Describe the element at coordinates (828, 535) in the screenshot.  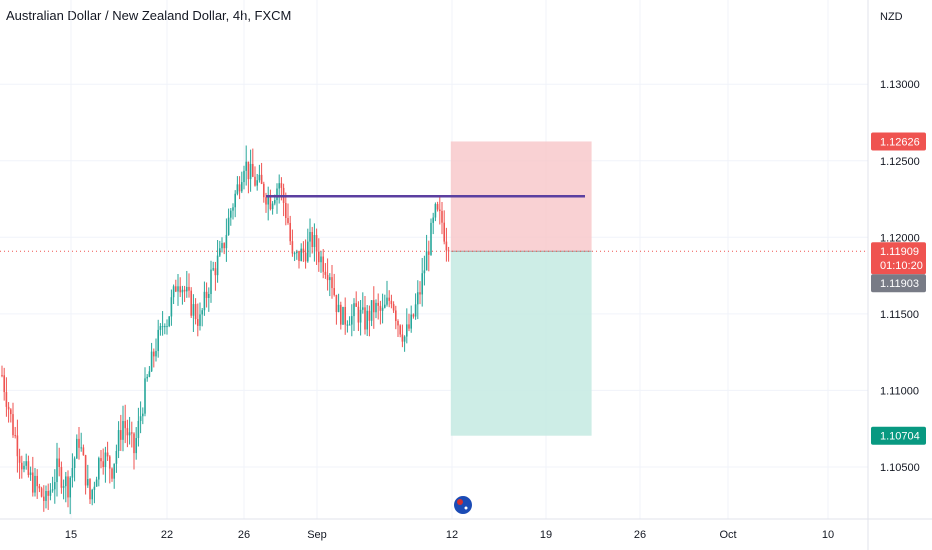
I see `x-tick-label: 10` at that location.